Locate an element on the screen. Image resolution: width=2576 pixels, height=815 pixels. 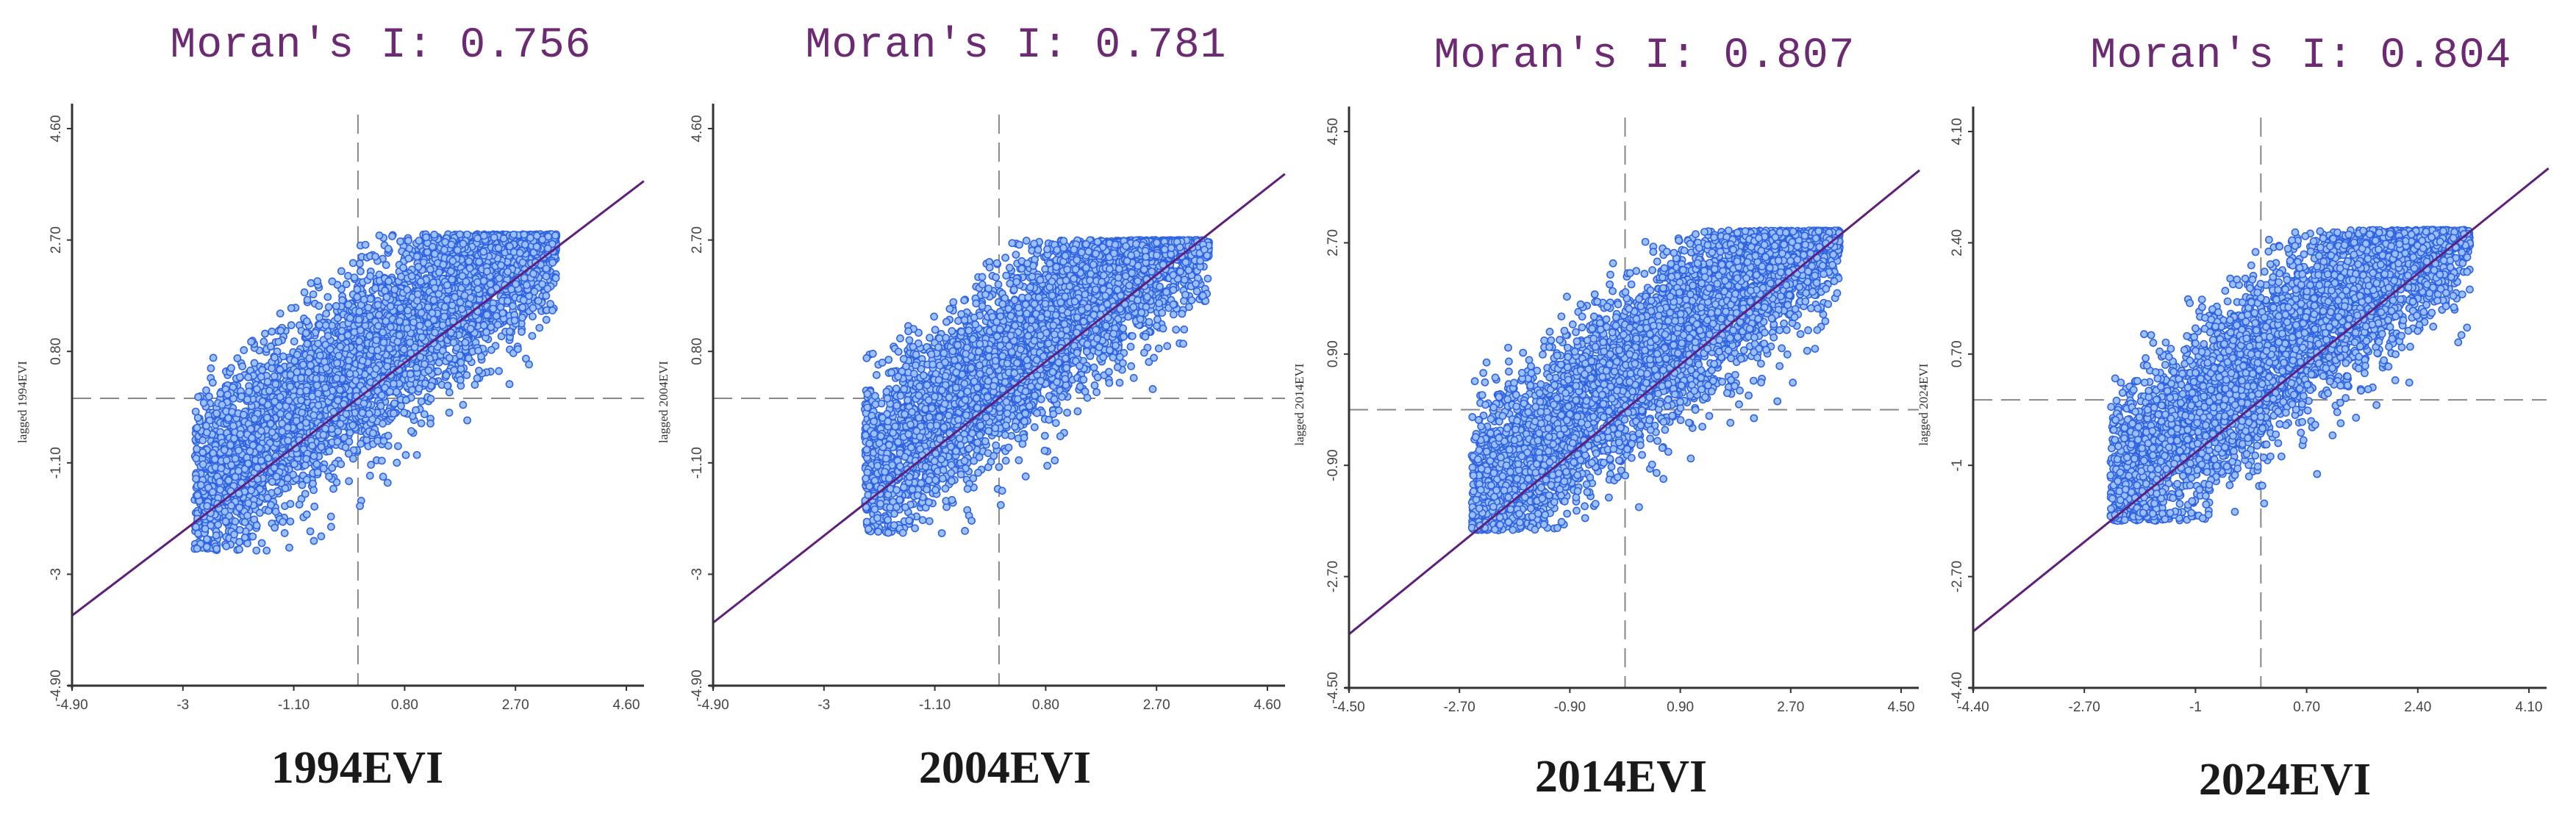
y-tick-label: -4.40 is located at coordinates (1958, 687).